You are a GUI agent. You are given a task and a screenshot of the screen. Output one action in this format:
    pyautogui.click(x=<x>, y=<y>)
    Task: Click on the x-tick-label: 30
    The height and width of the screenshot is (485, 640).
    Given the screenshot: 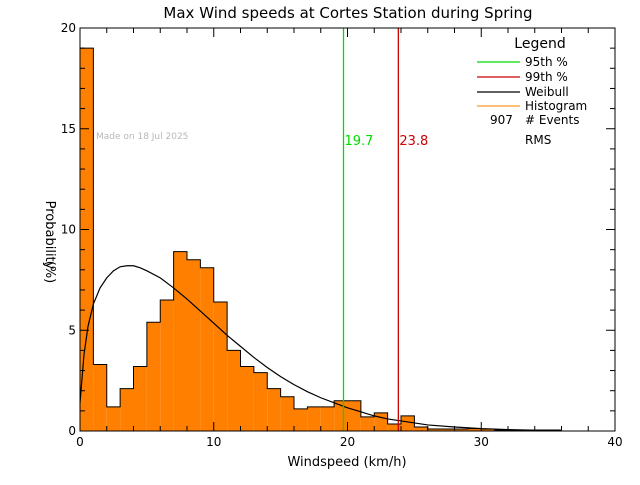 What is the action you would take?
    pyautogui.click(x=481, y=442)
    